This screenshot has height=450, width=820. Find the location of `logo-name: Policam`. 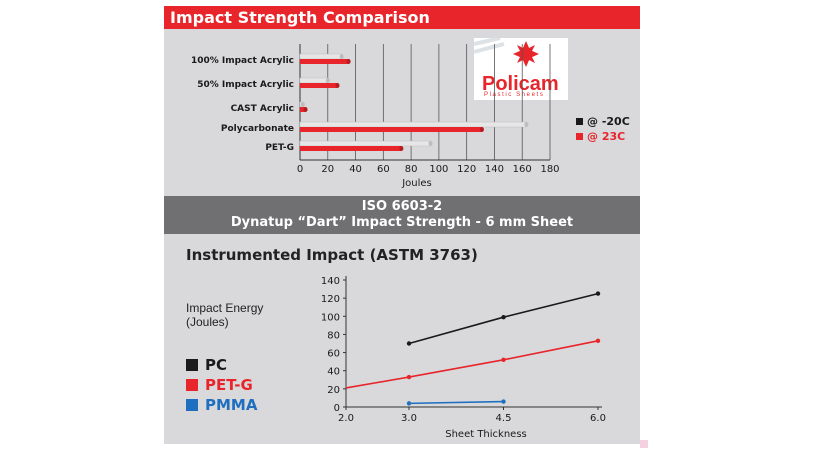

logo-name: Policam is located at coordinates (520, 84).